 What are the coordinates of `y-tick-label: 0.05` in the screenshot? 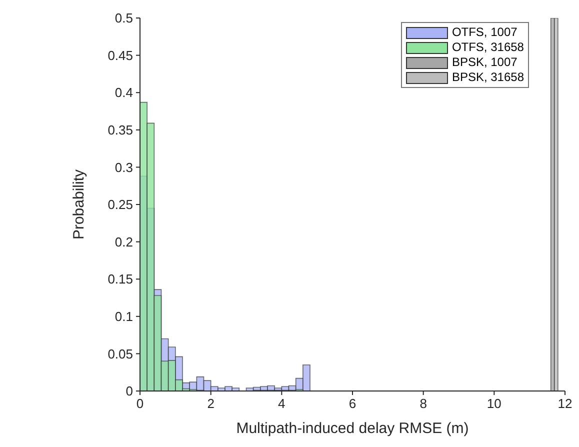 It's located at (120, 354).